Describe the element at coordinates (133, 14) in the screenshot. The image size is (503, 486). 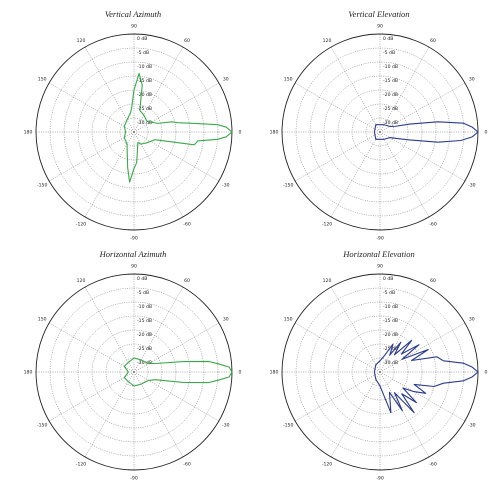
I see `chart-title: Vertical Azimuth` at that location.